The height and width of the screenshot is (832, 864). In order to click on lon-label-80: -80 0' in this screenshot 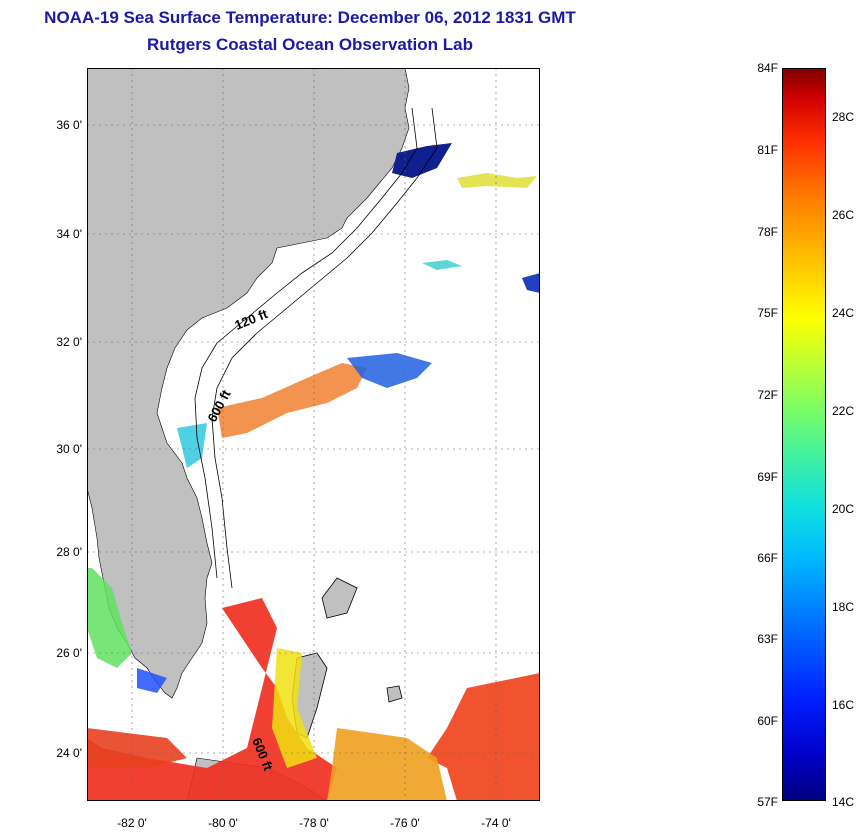, I will do `click(223, 823)`.